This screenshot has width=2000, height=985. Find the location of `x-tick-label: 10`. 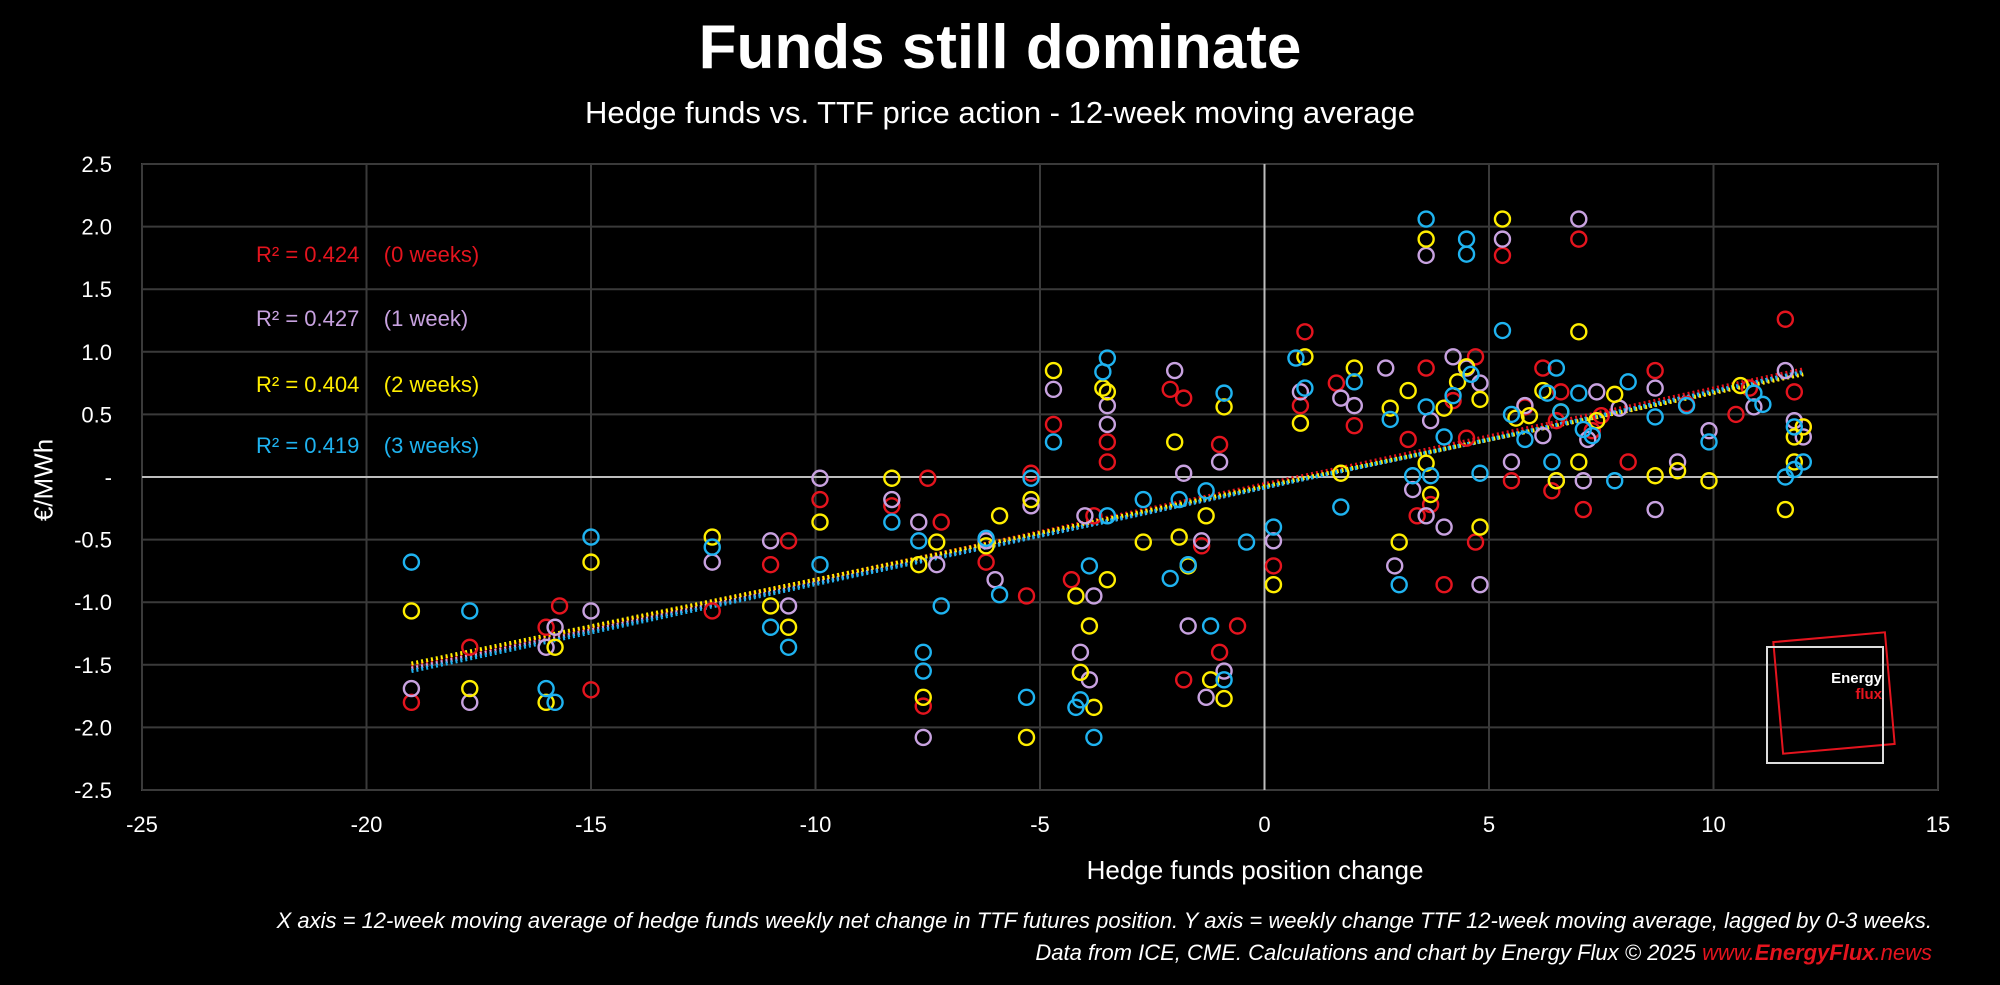

x-tick-label: 10 is located at coordinates (1713, 824).